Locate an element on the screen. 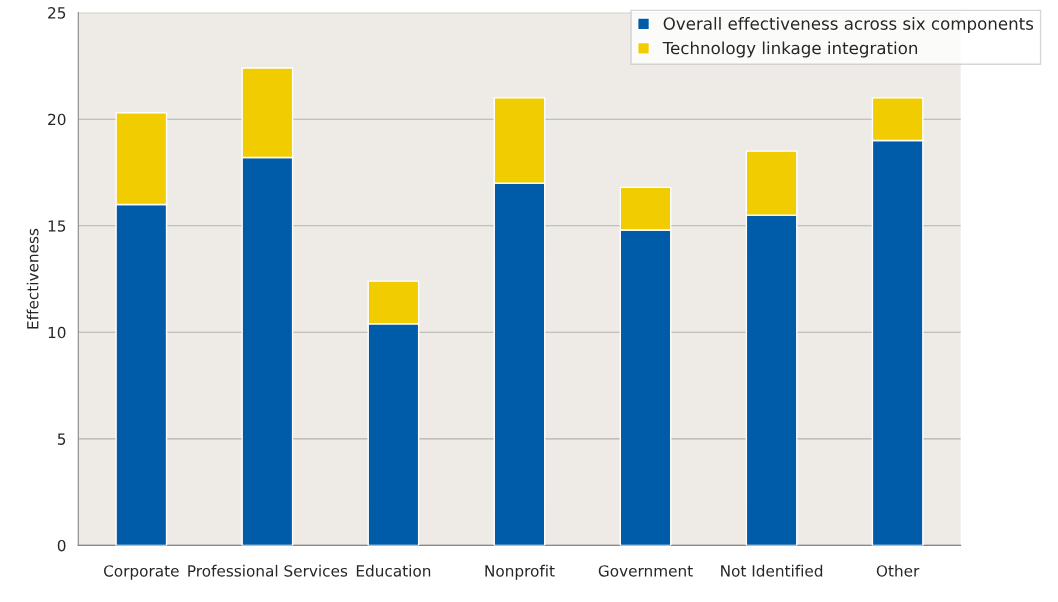  y-tick-label: 20 is located at coordinates (57, 119).